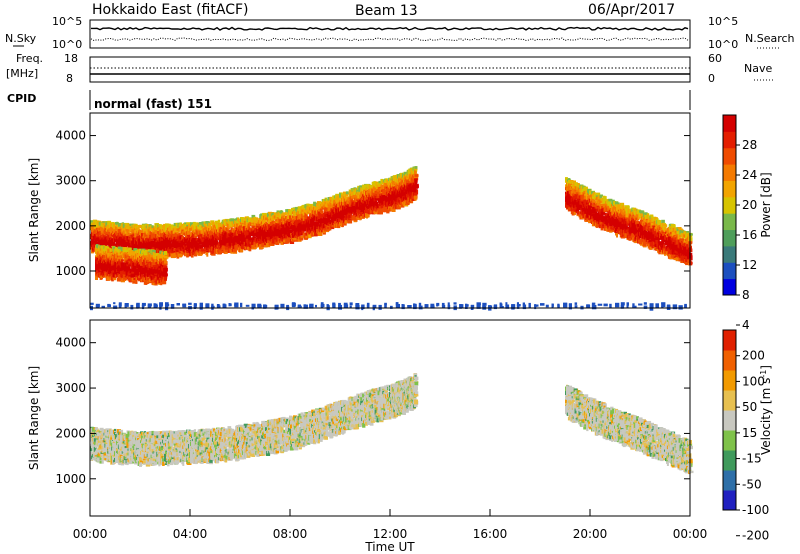 This screenshot has height=554, width=800. What do you see at coordinates (758, 68) in the screenshot?
I see `nave-label: Nave` at bounding box center [758, 68].